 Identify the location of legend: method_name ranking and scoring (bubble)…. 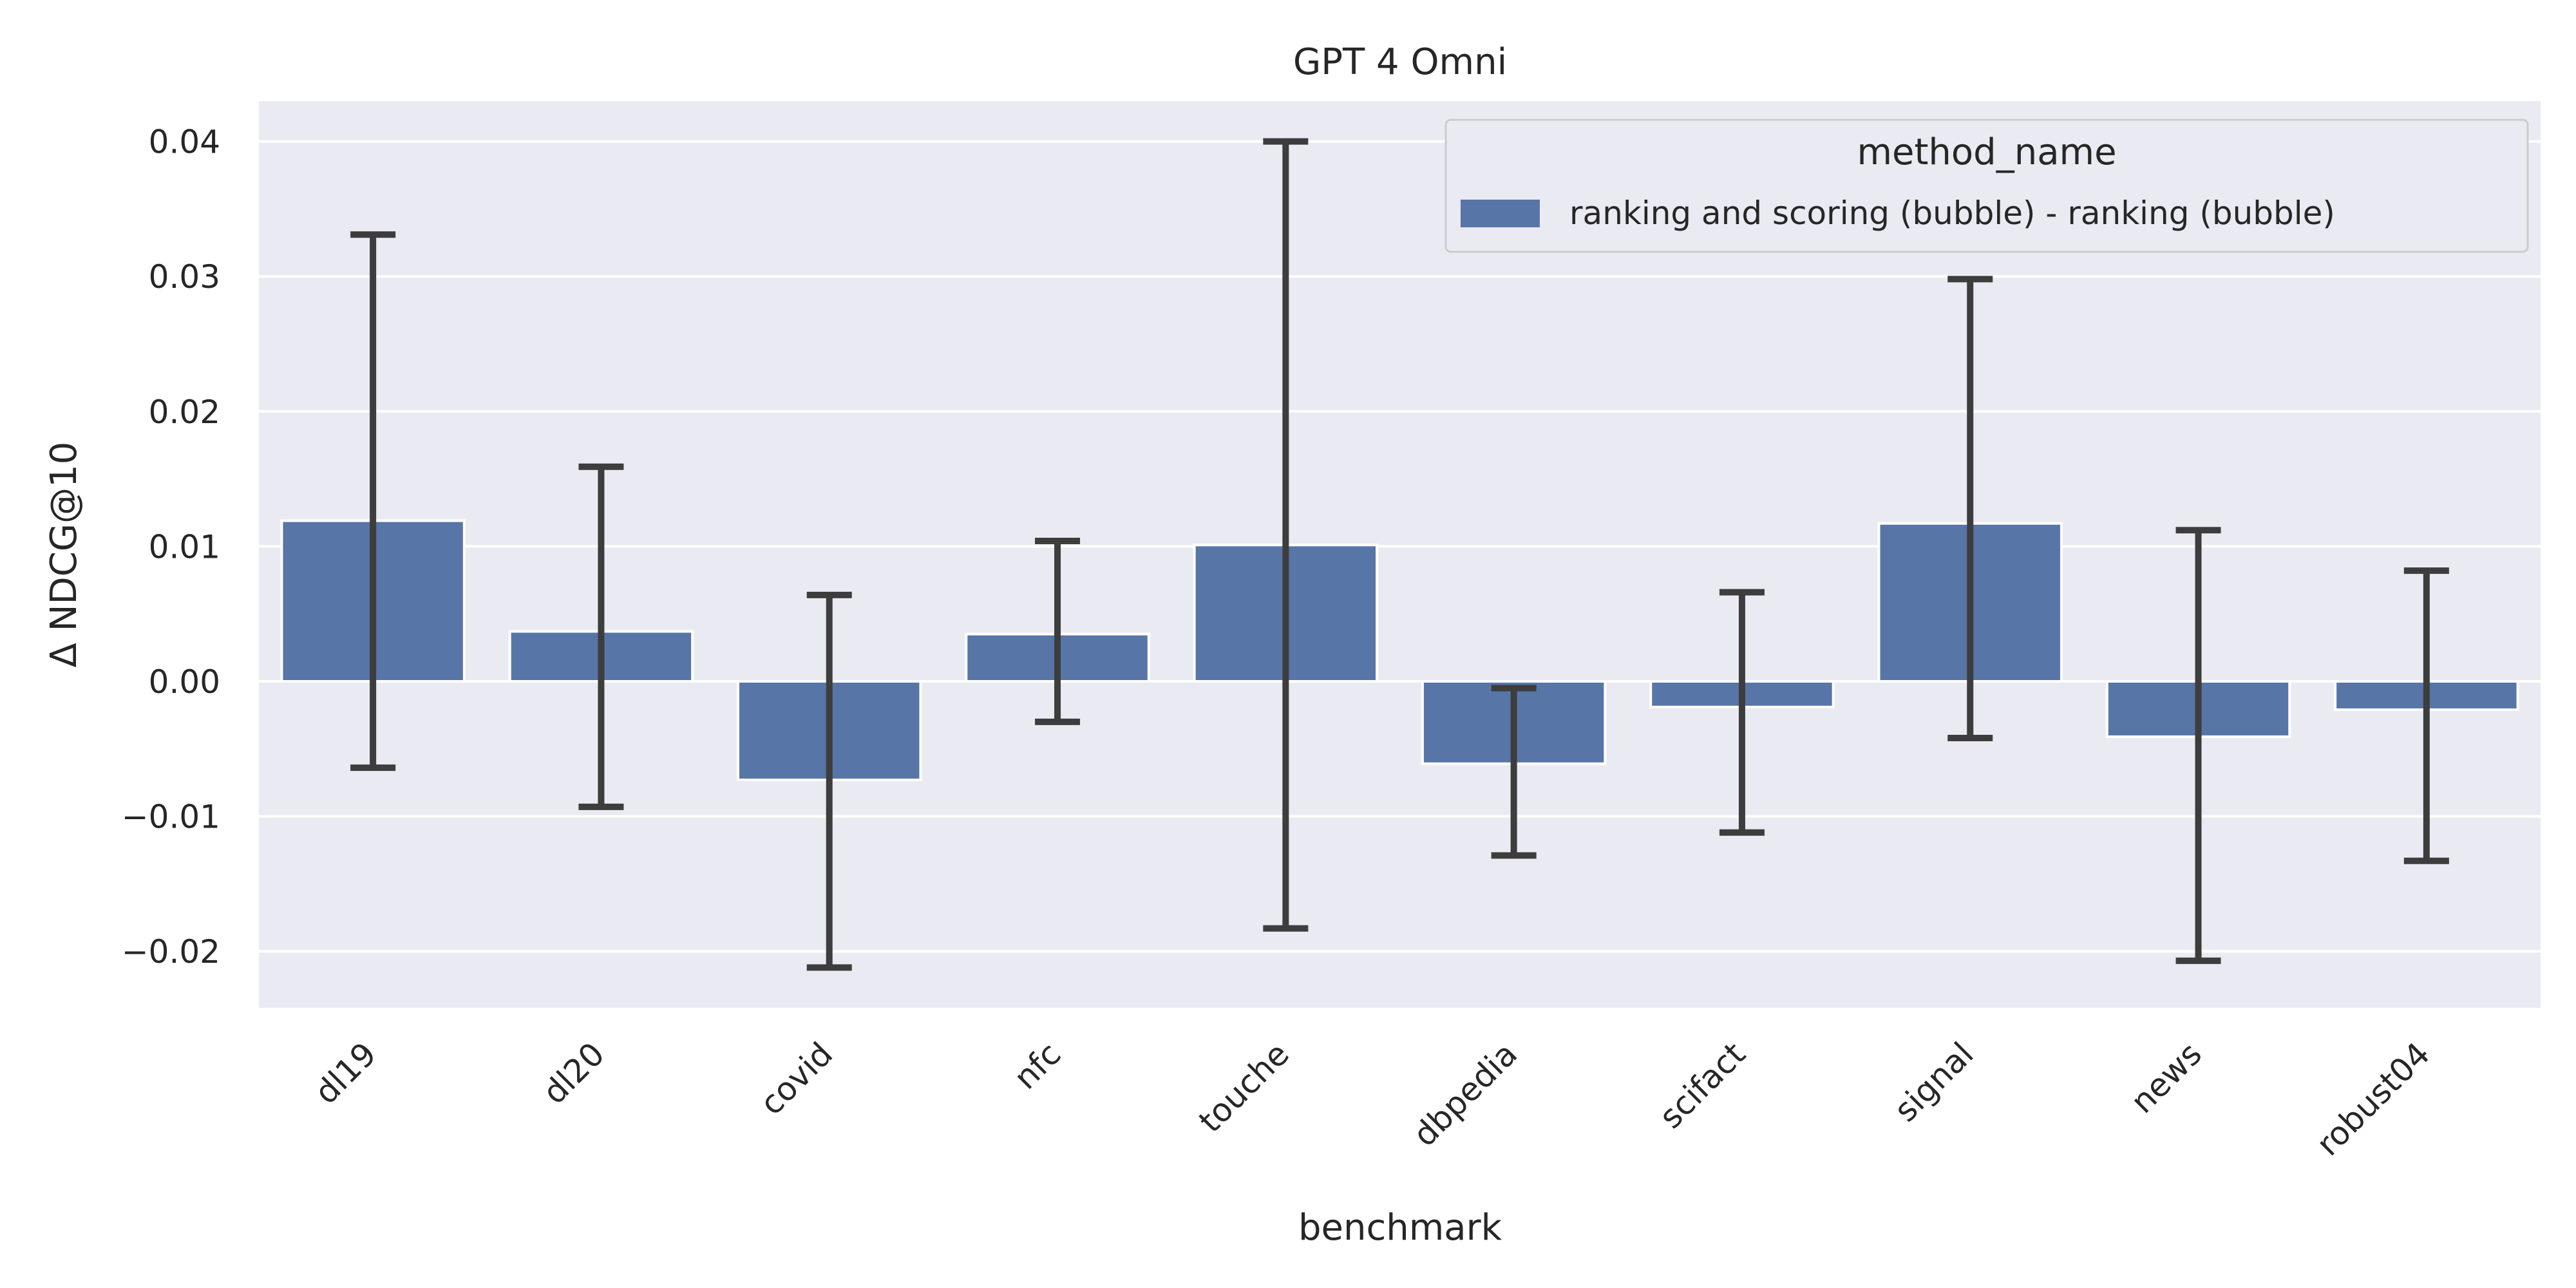
(1987, 185).